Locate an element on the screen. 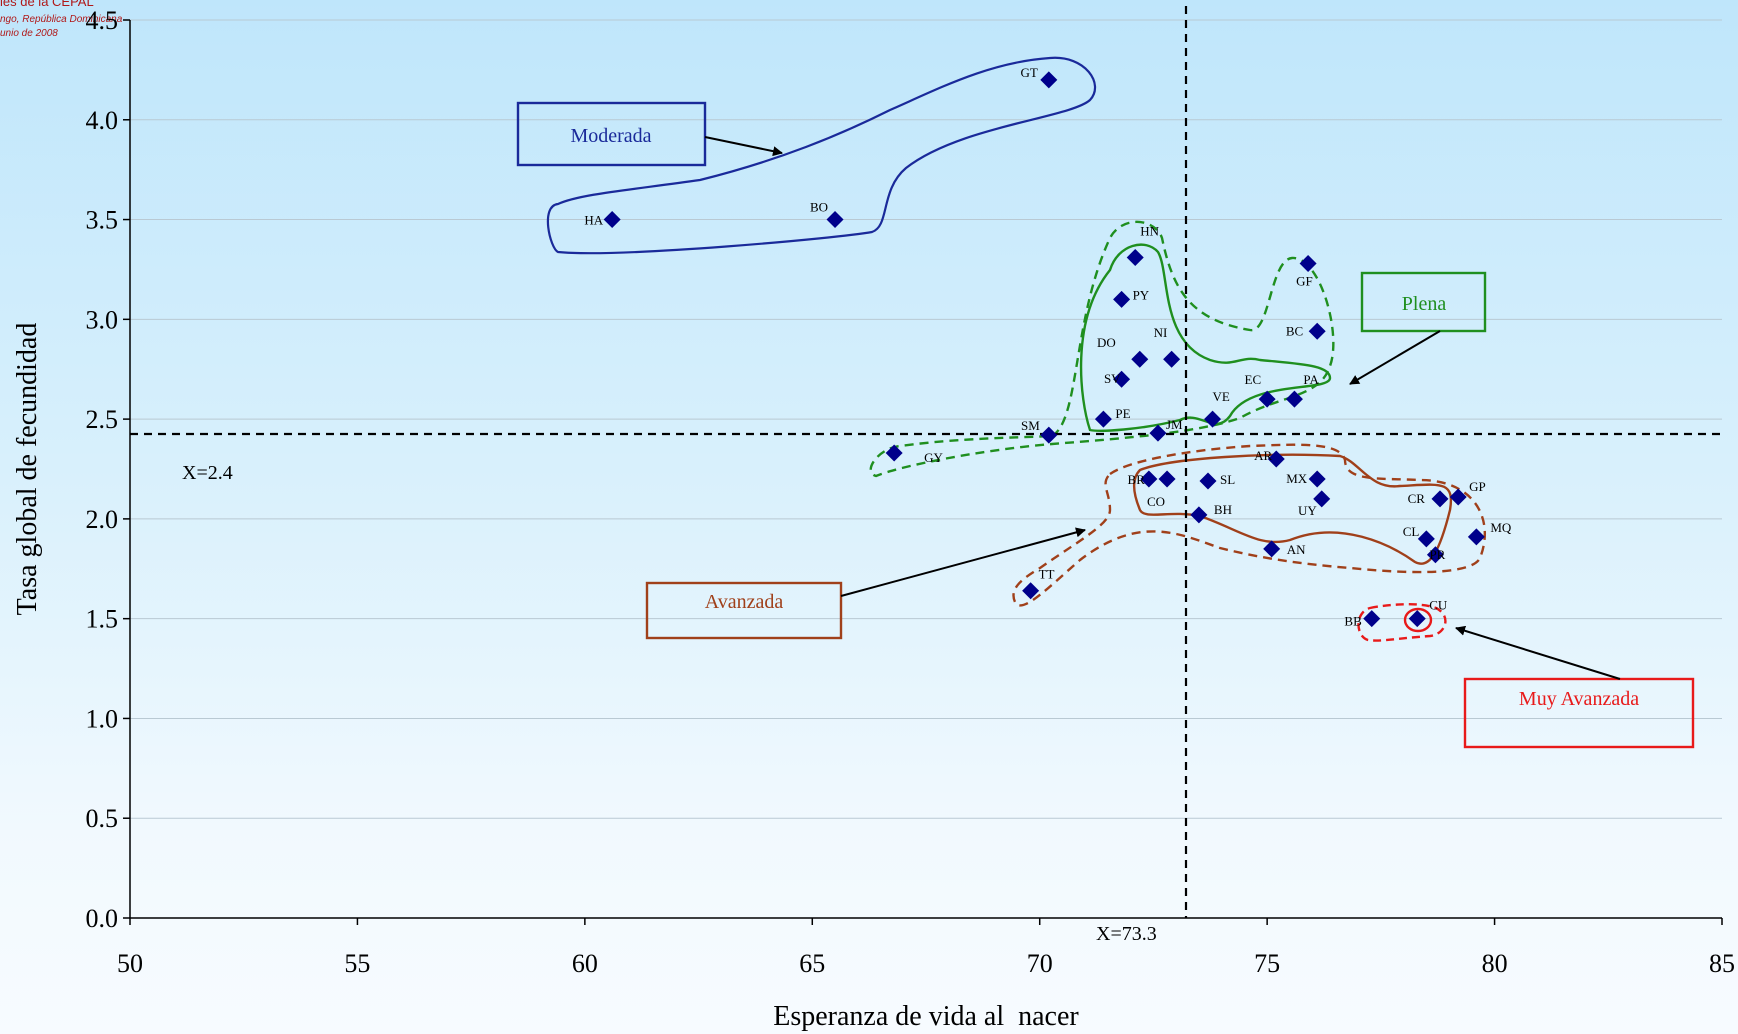 This screenshot has width=1738, height=1034. arrow-plena is located at coordinates (1395, 357).